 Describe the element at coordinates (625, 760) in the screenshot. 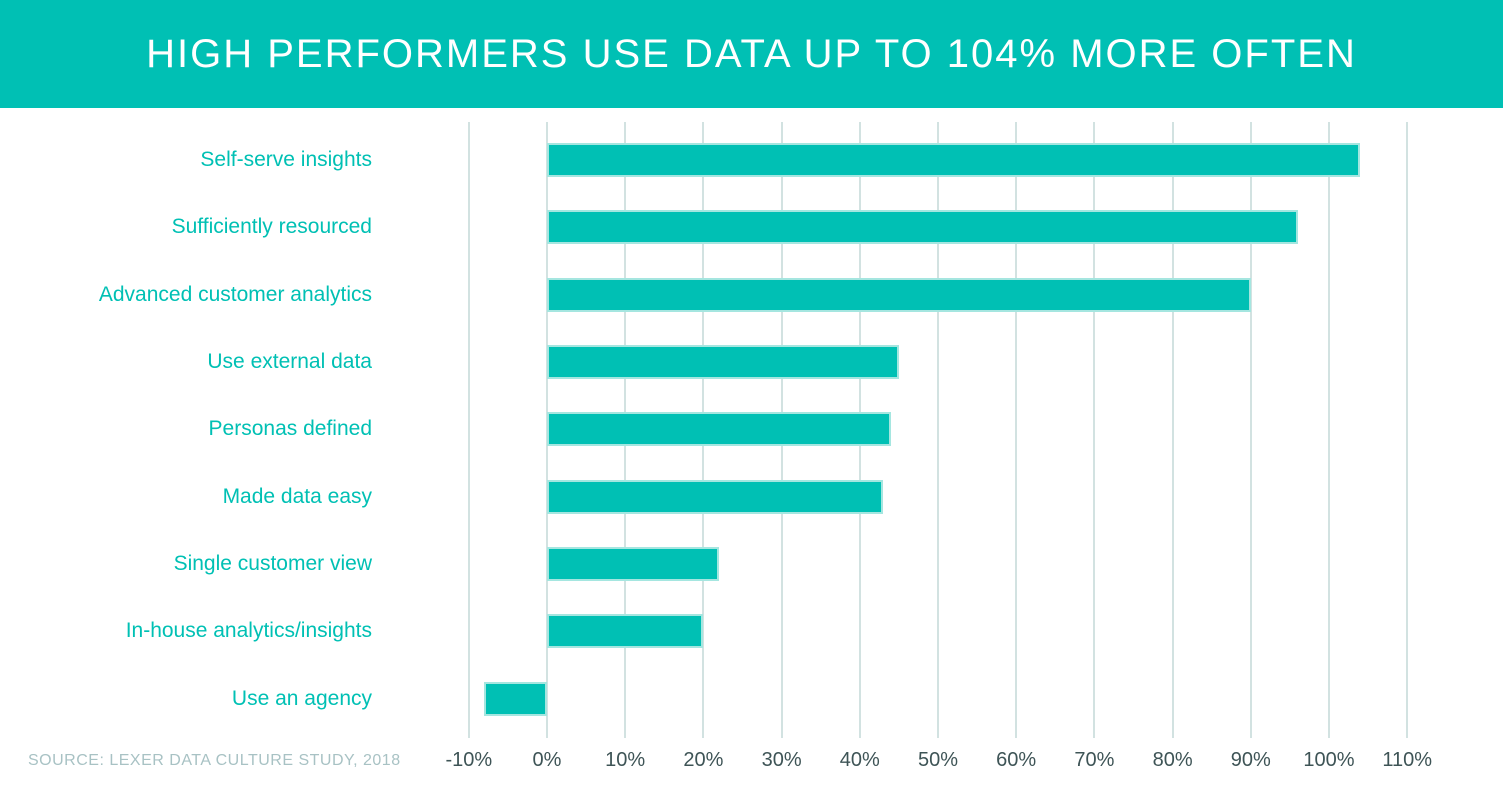

I see `x-axis-tick-label: 10%` at that location.